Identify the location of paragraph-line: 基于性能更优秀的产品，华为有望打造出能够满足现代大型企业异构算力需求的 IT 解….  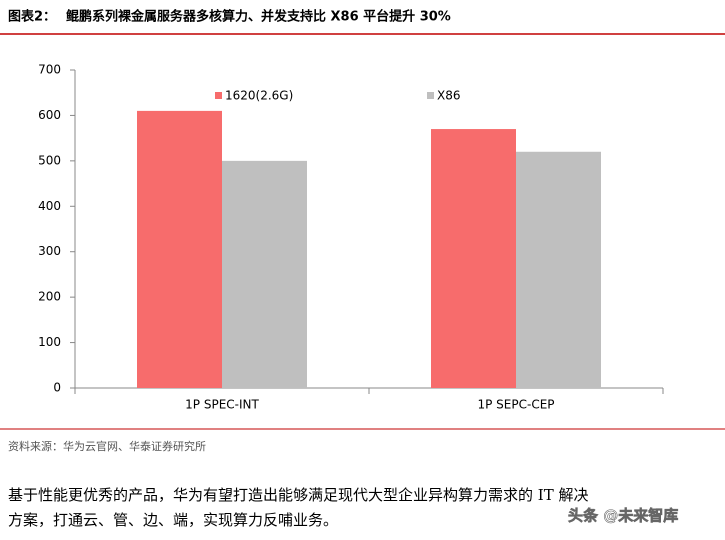
(298, 495).